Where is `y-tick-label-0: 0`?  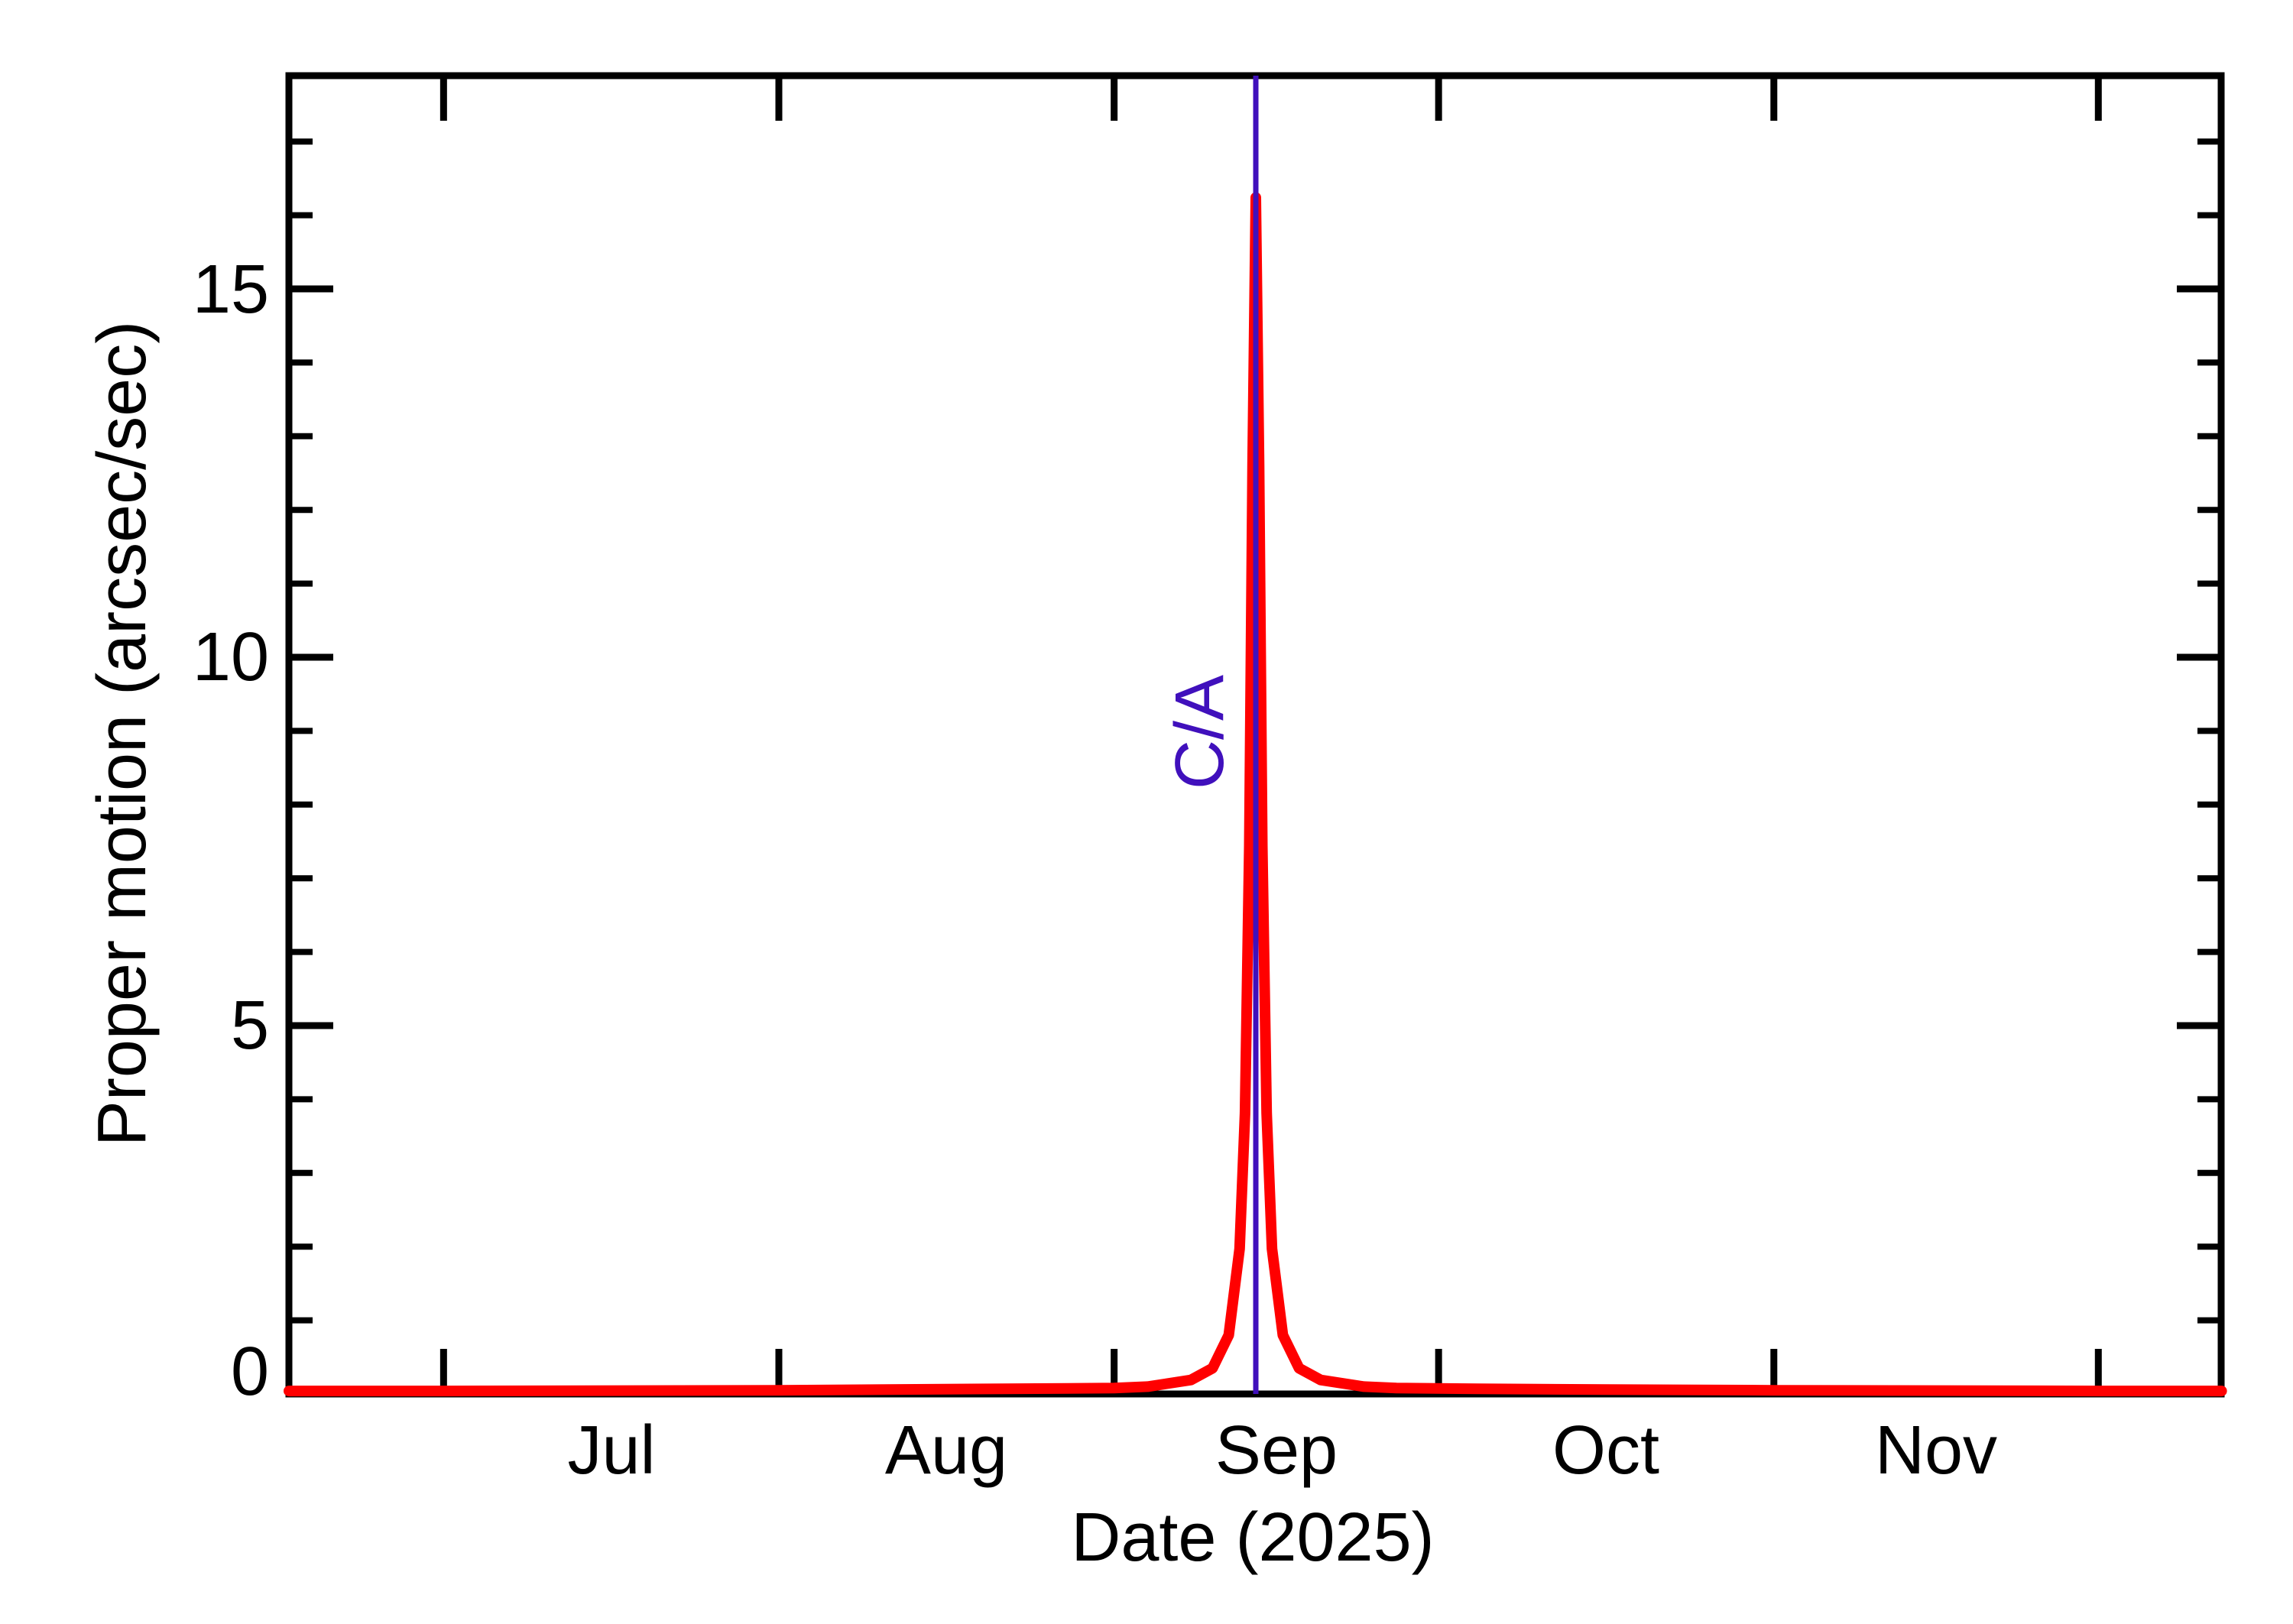
y-tick-label-0: 0 is located at coordinates (249, 1372).